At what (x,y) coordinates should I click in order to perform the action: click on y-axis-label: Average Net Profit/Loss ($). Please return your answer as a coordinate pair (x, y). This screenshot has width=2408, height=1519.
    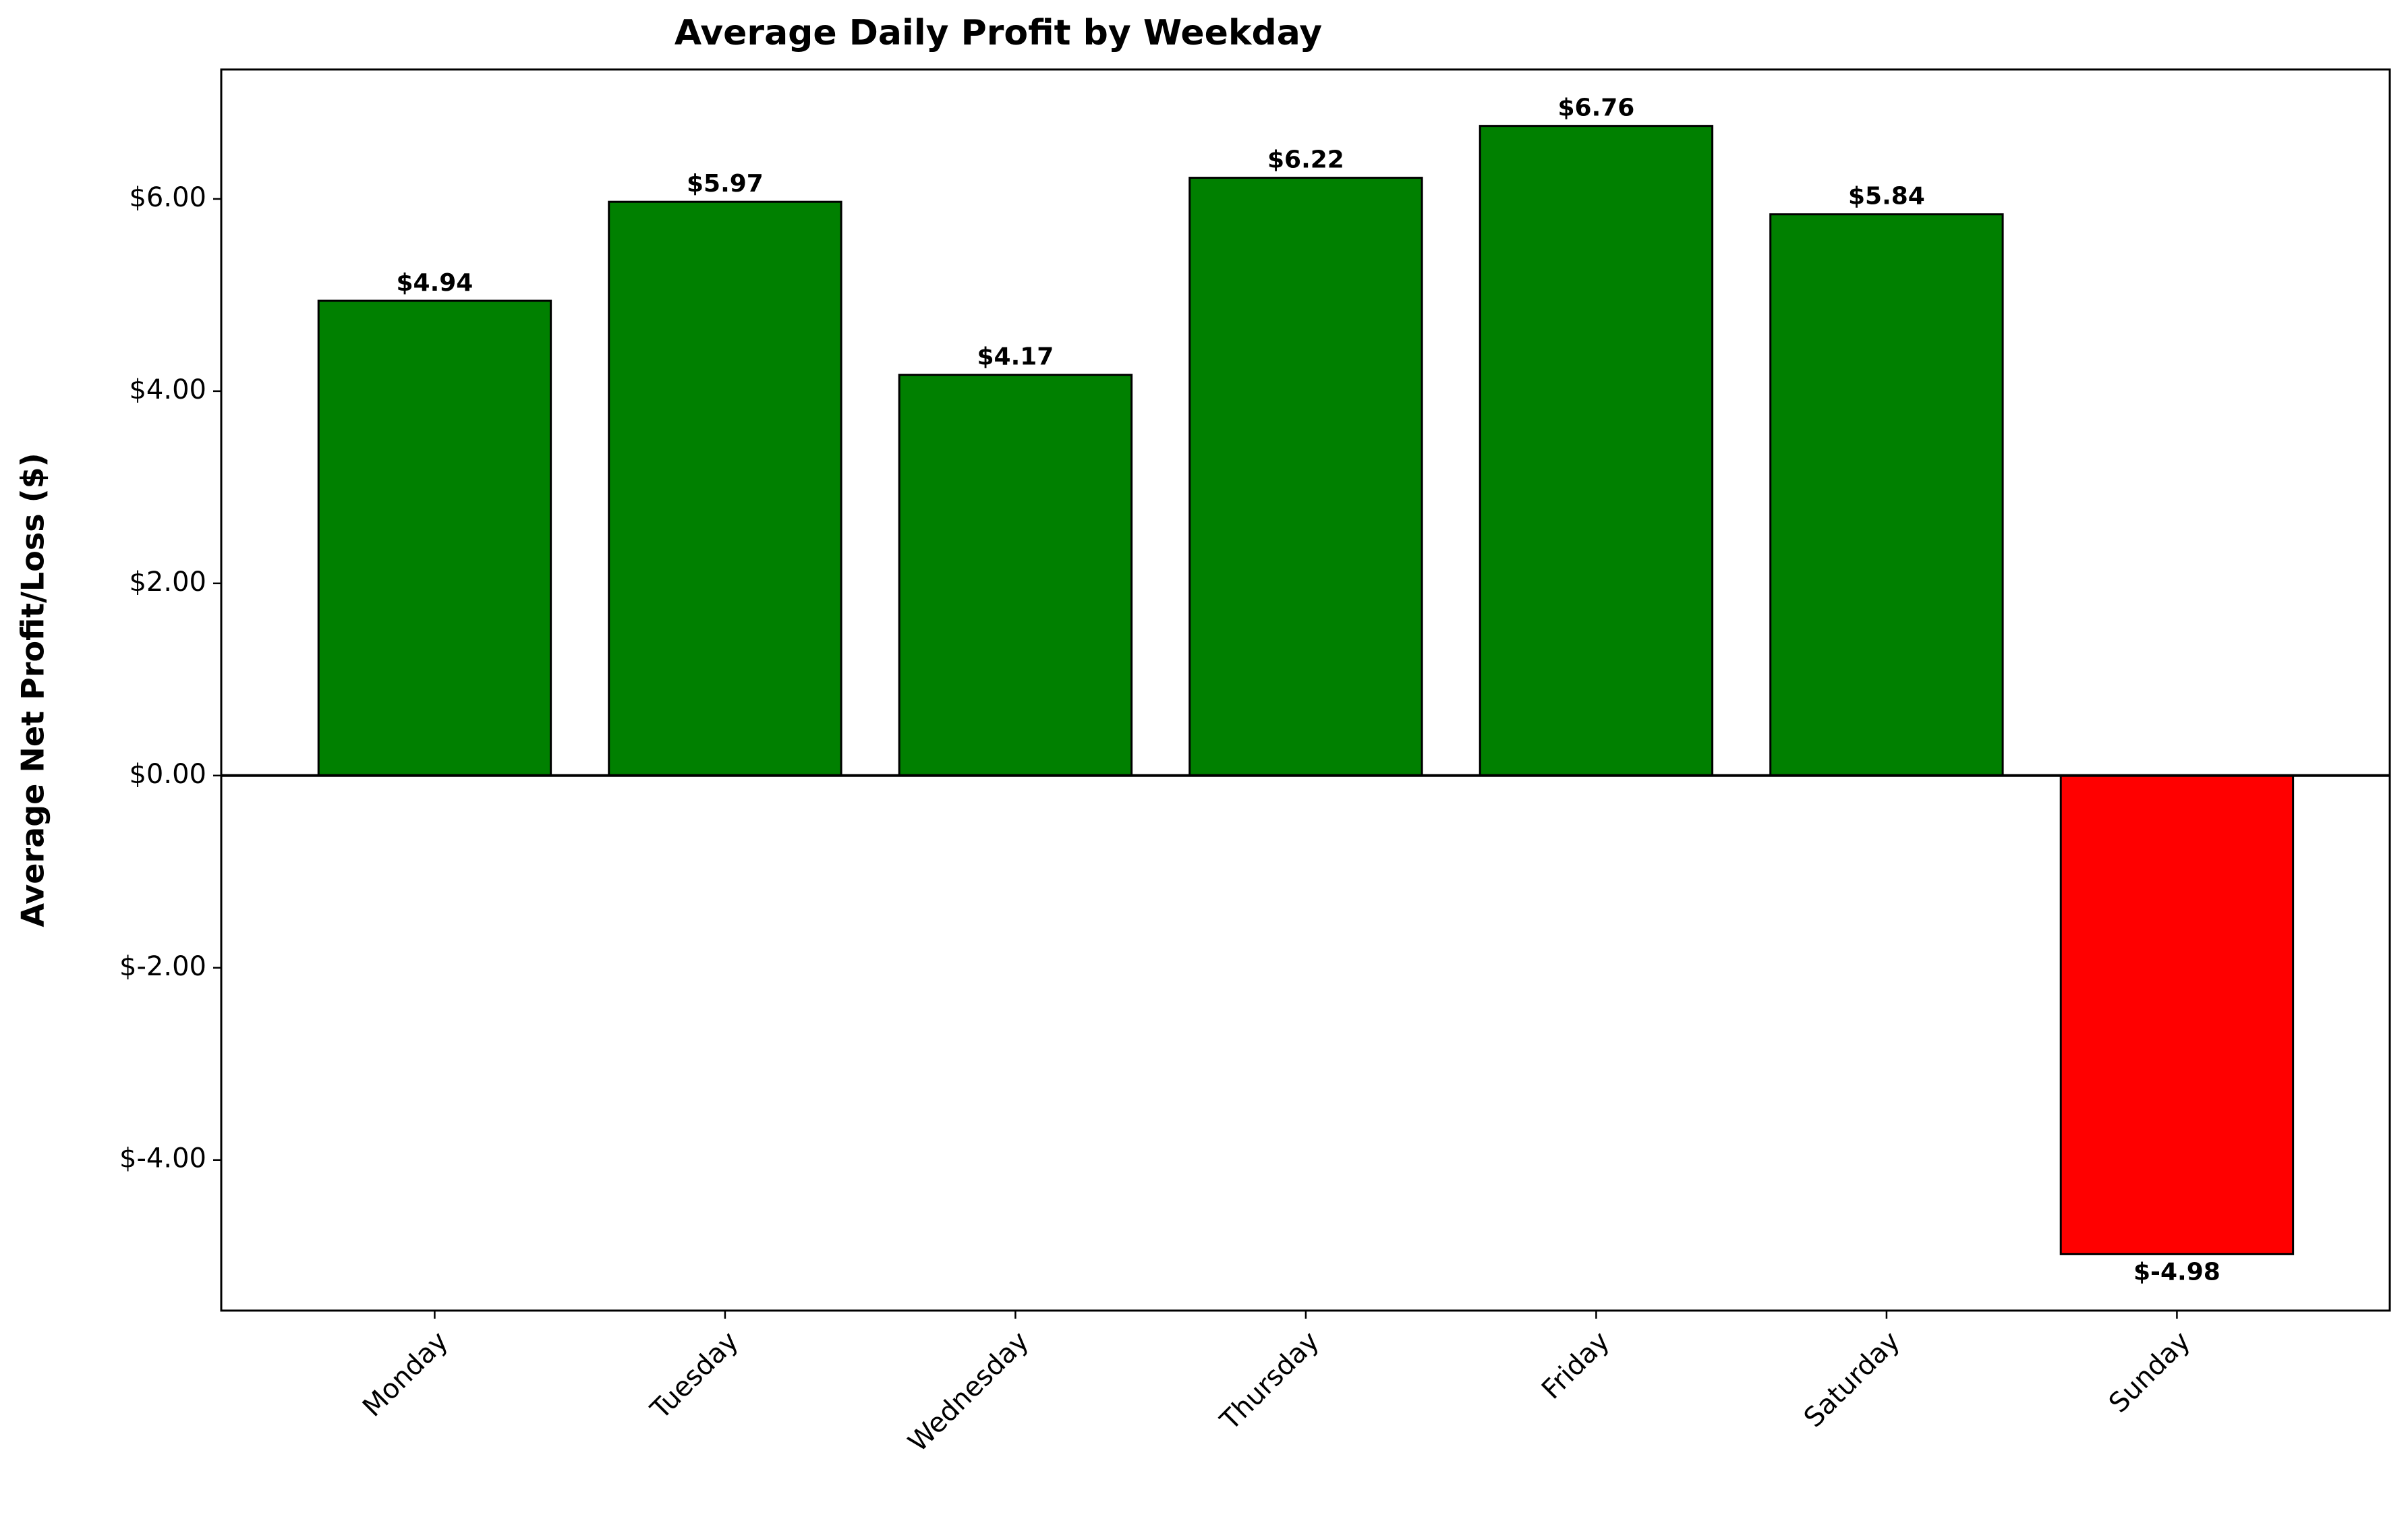
    Looking at the image, I should click on (33, 690).